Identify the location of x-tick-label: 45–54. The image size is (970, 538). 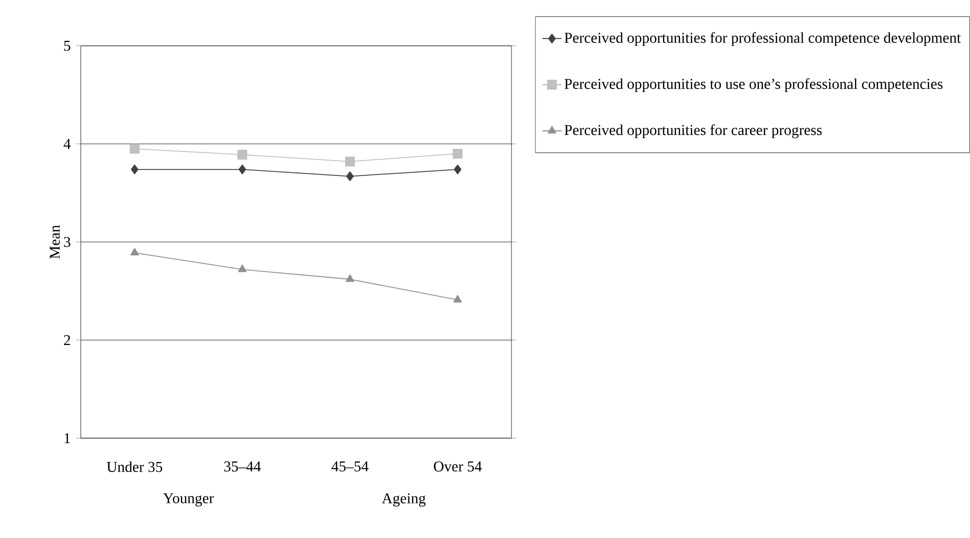
(350, 466).